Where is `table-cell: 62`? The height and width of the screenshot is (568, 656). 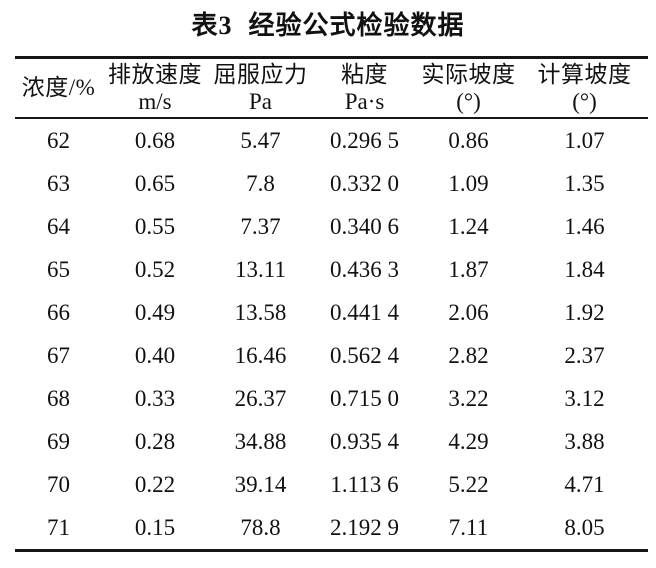 table-cell: 62 is located at coordinates (58, 140).